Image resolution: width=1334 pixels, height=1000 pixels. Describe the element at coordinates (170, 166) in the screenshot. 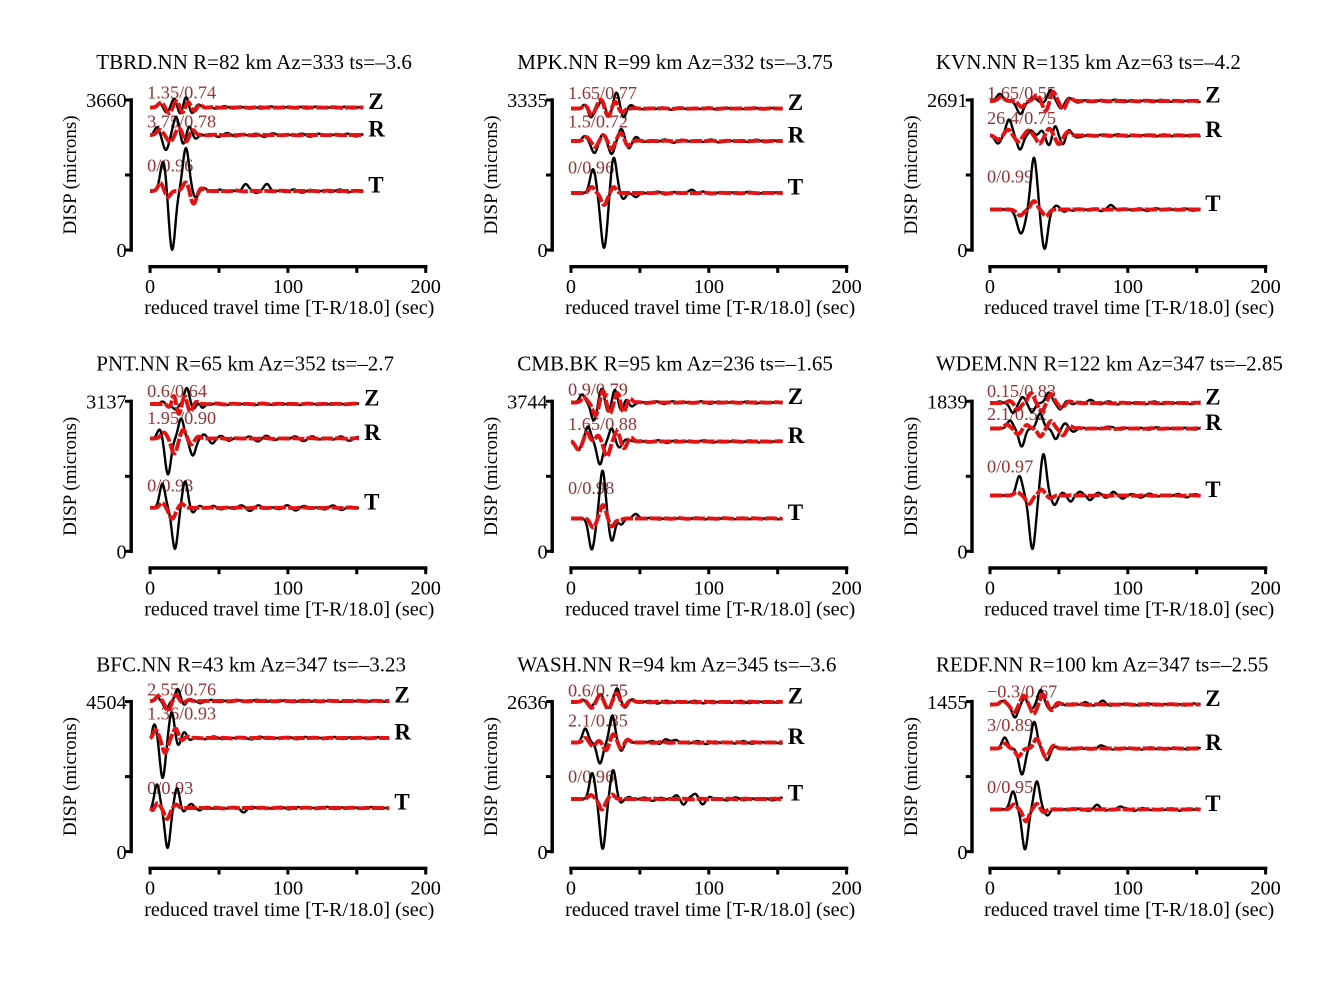

I see `svg-text: 0/0.96` at that location.